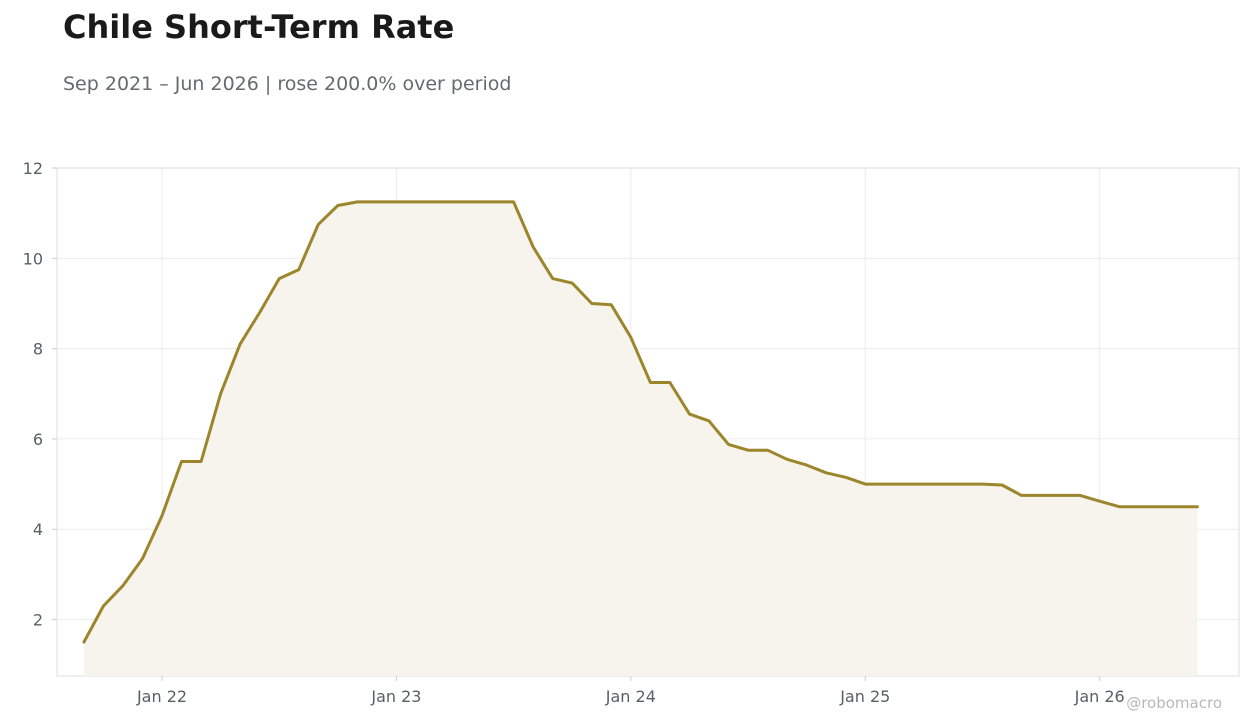  I want to click on chart-title: Chile Short-Term Rate, so click(259, 27).